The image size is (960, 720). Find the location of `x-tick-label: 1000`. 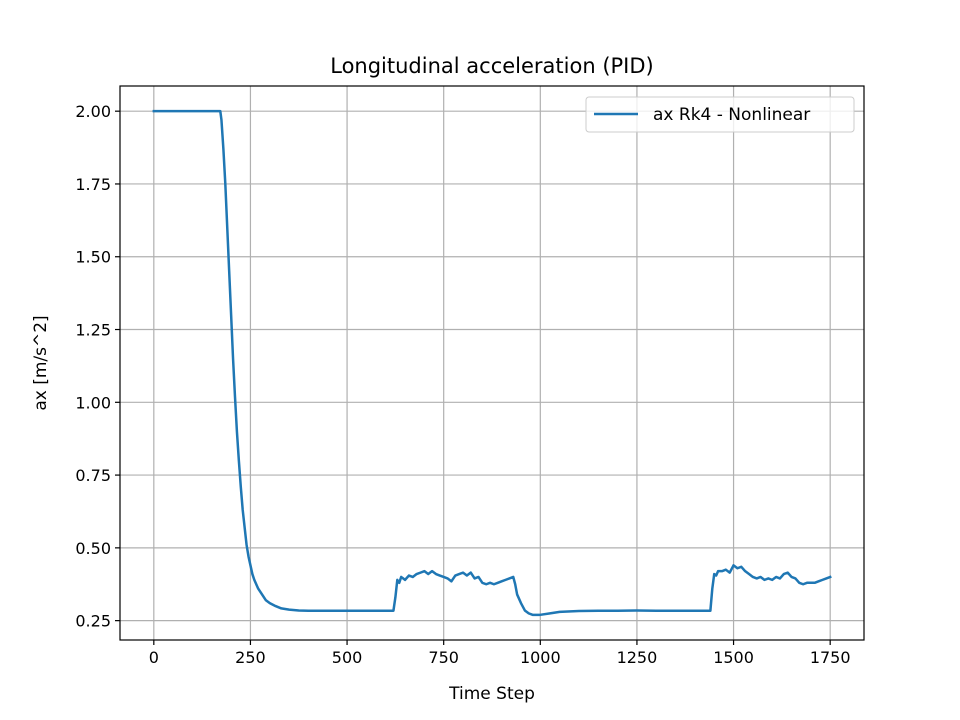

x-tick-label: 1000 is located at coordinates (540, 657).